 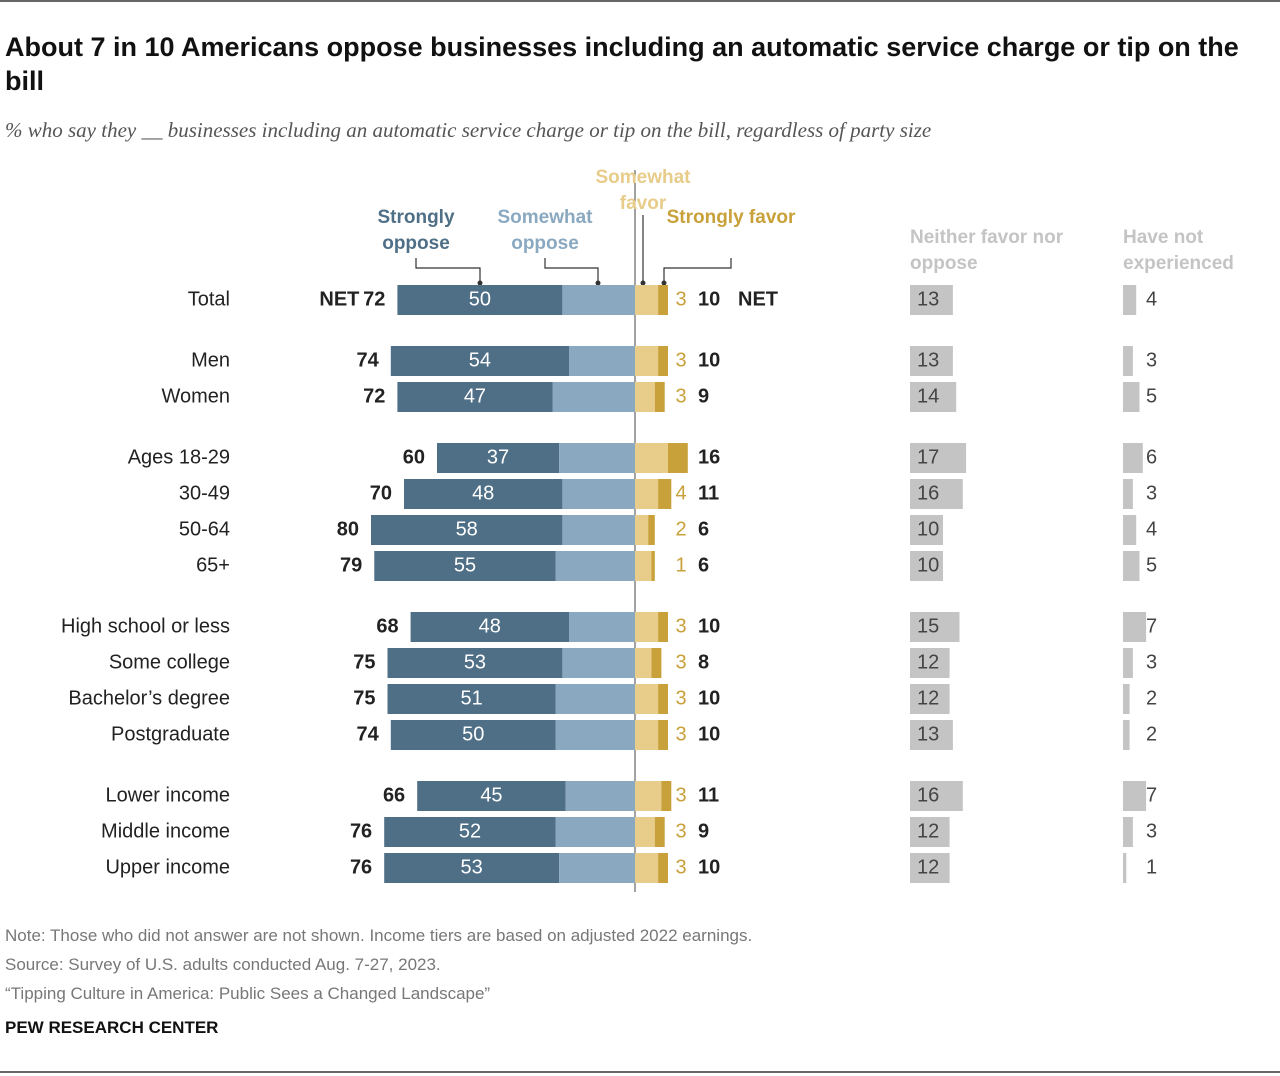 What do you see at coordinates (643, 190) in the screenshot?
I see `legend-label: Somewhat favor` at bounding box center [643, 190].